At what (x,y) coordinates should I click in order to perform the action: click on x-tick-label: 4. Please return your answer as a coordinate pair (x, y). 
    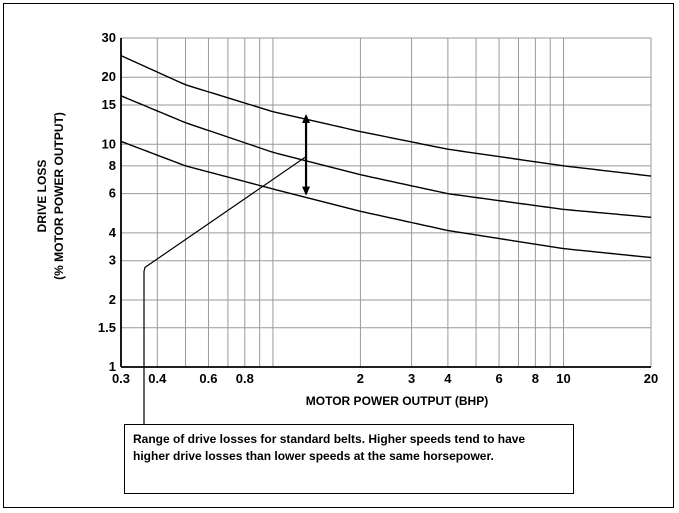
    Looking at the image, I should click on (448, 378).